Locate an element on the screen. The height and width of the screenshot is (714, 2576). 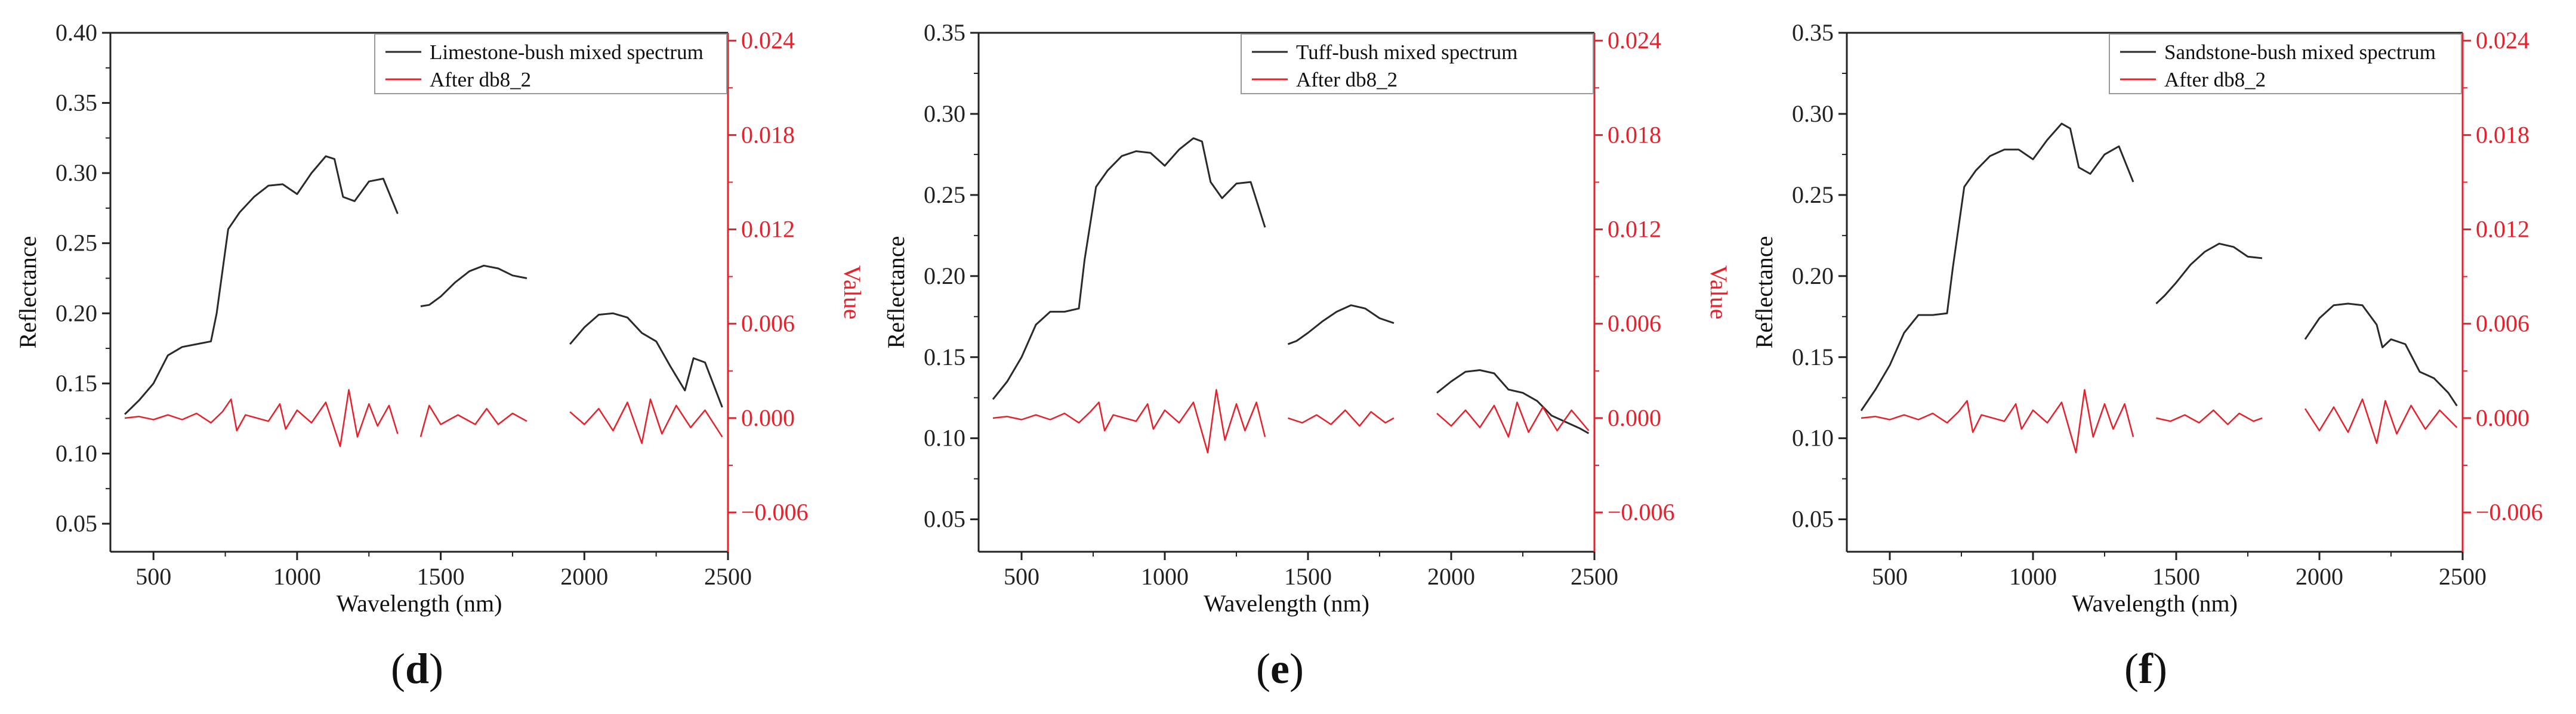
y-tick-label: 0.40 is located at coordinates (76, 32).